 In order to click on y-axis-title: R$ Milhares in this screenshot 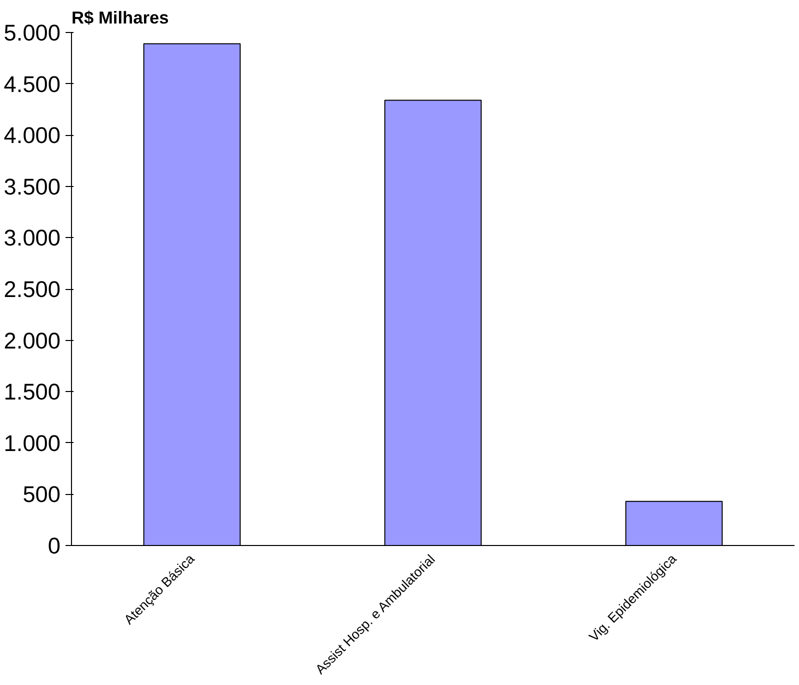, I will do `click(120, 18)`.